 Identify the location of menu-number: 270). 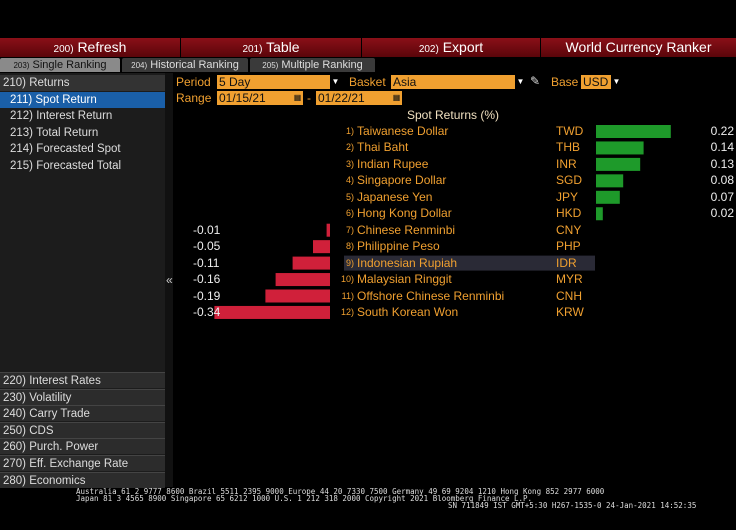
(15, 464).